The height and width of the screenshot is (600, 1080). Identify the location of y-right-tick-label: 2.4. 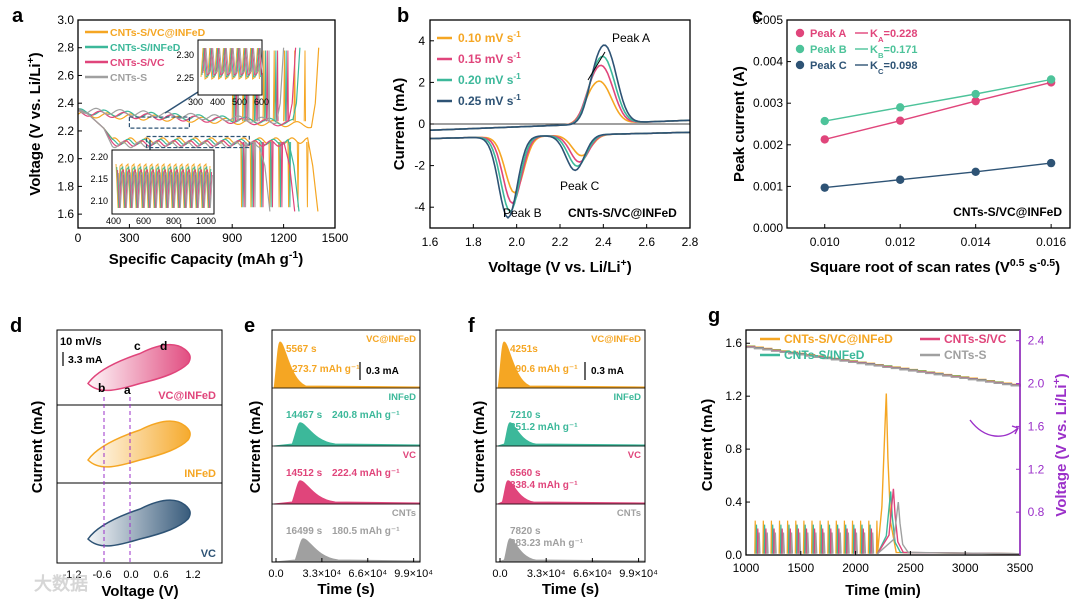
(1036, 341).